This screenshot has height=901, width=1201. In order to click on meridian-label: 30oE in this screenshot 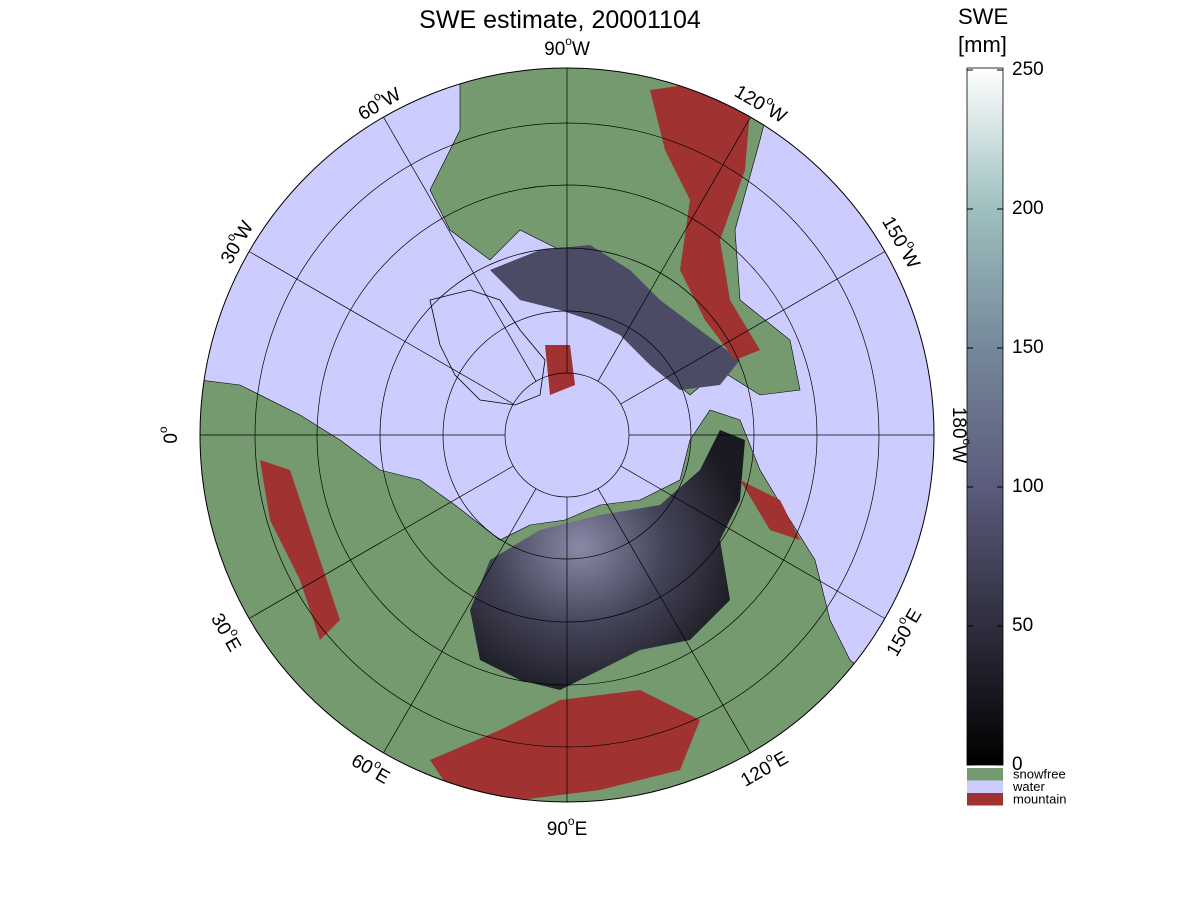, I will do `click(227, 632)`.